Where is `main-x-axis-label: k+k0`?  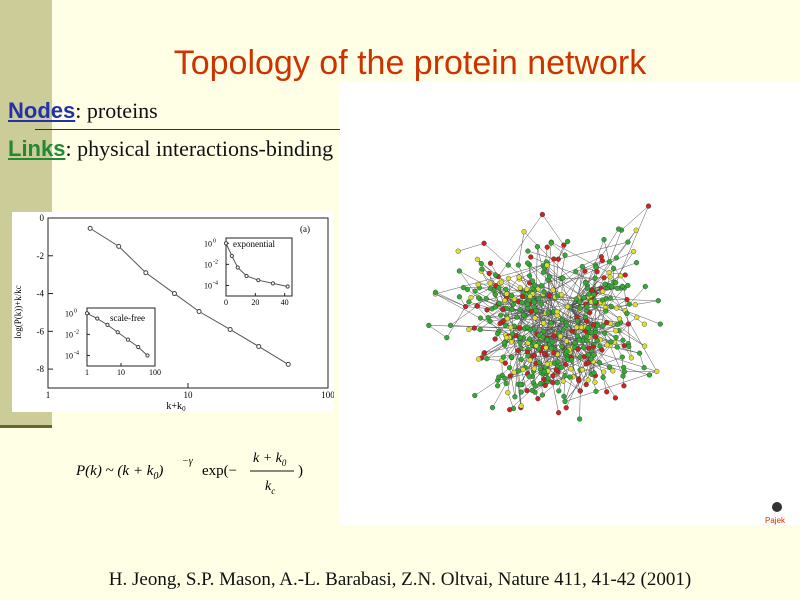
main-x-axis-label: k+k0 is located at coordinates (176, 406).